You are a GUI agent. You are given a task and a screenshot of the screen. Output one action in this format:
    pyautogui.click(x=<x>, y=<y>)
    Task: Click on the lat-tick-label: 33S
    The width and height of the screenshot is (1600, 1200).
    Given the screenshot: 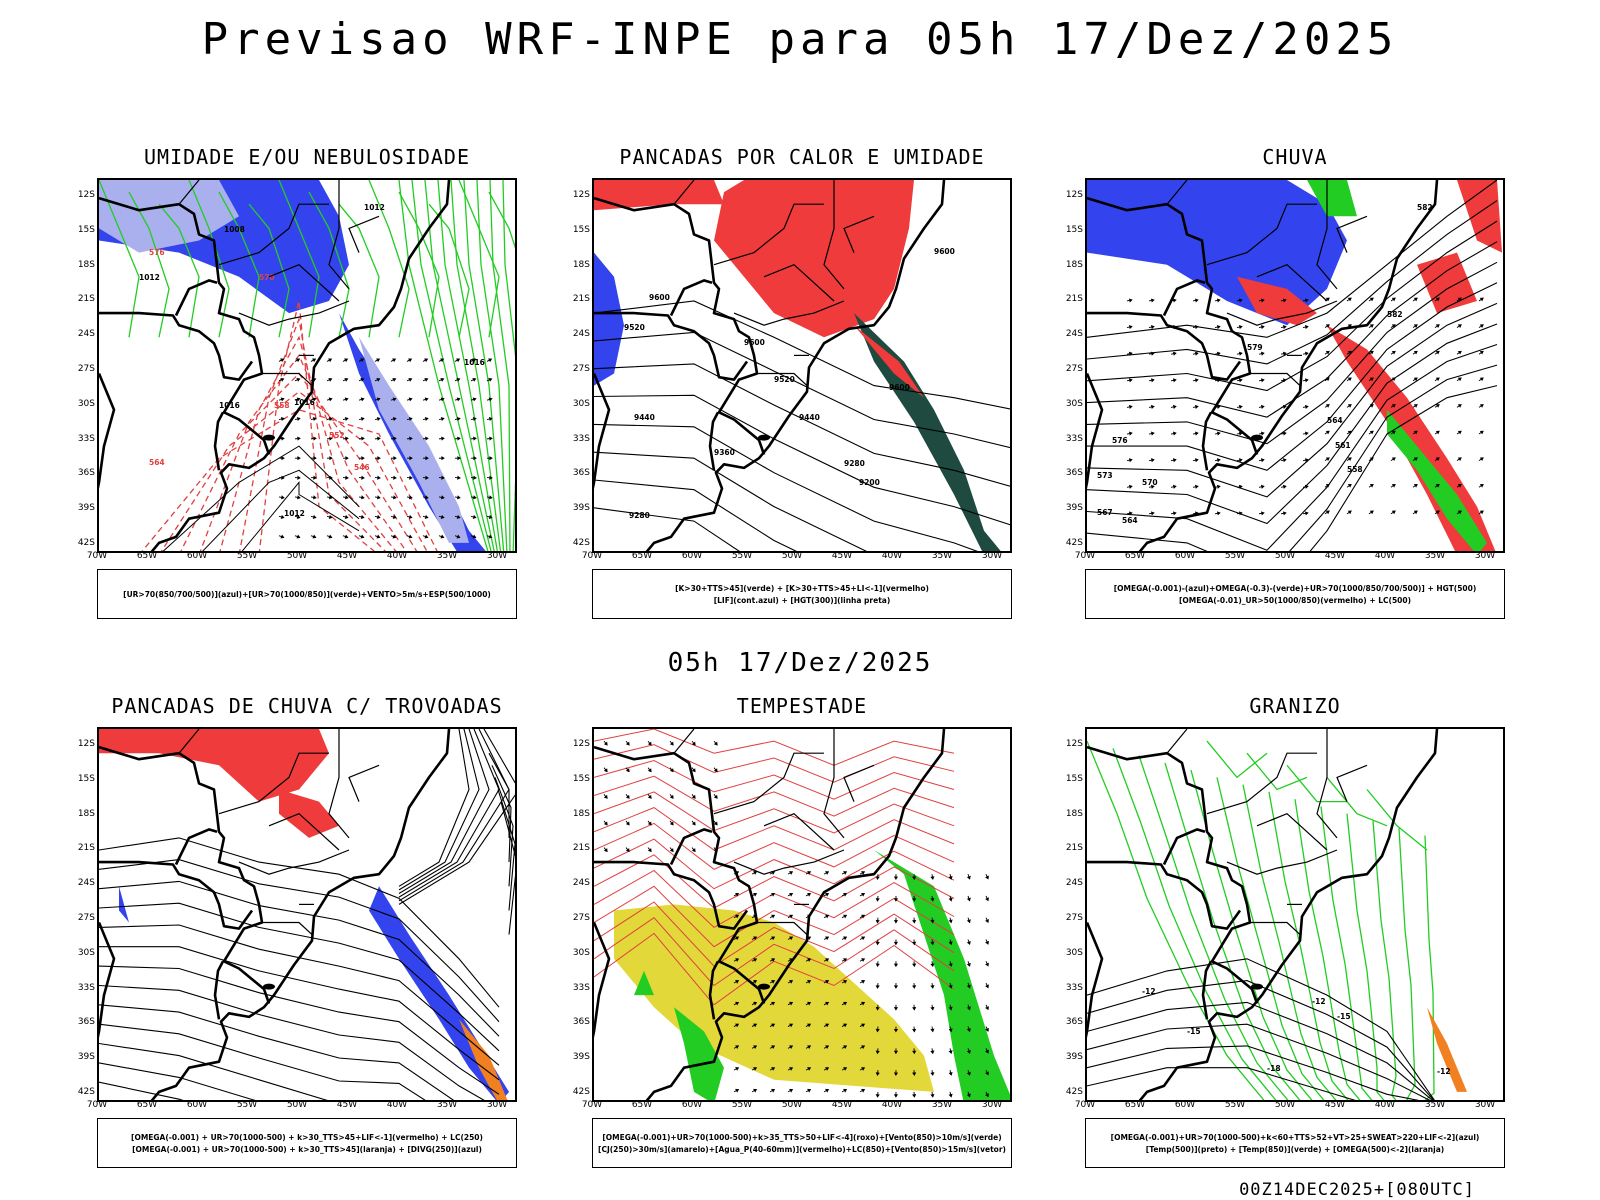 What is the action you would take?
    pyautogui.click(x=86, y=438)
    